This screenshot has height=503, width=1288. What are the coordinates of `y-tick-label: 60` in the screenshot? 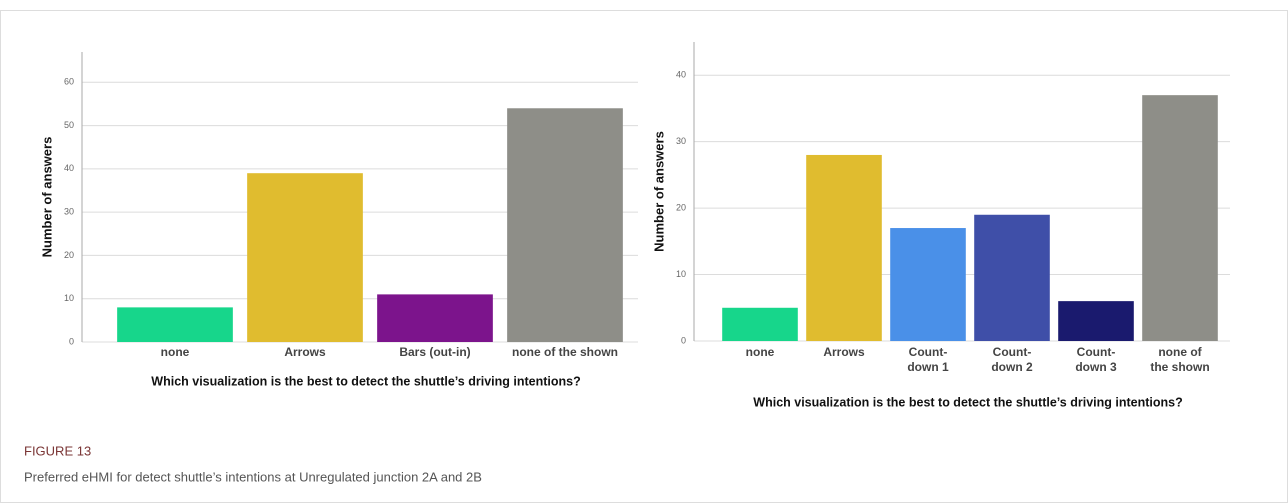 It's located at (69, 82).